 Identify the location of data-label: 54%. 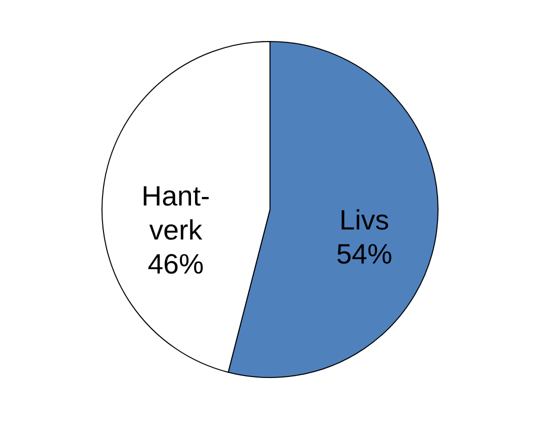
(364, 254).